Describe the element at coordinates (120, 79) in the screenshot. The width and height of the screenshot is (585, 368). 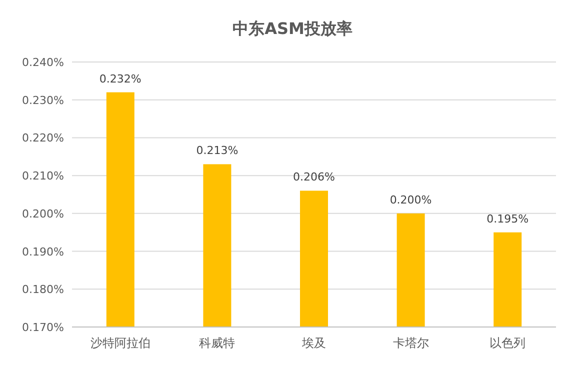
I see `data-label: 0.232%` at that location.